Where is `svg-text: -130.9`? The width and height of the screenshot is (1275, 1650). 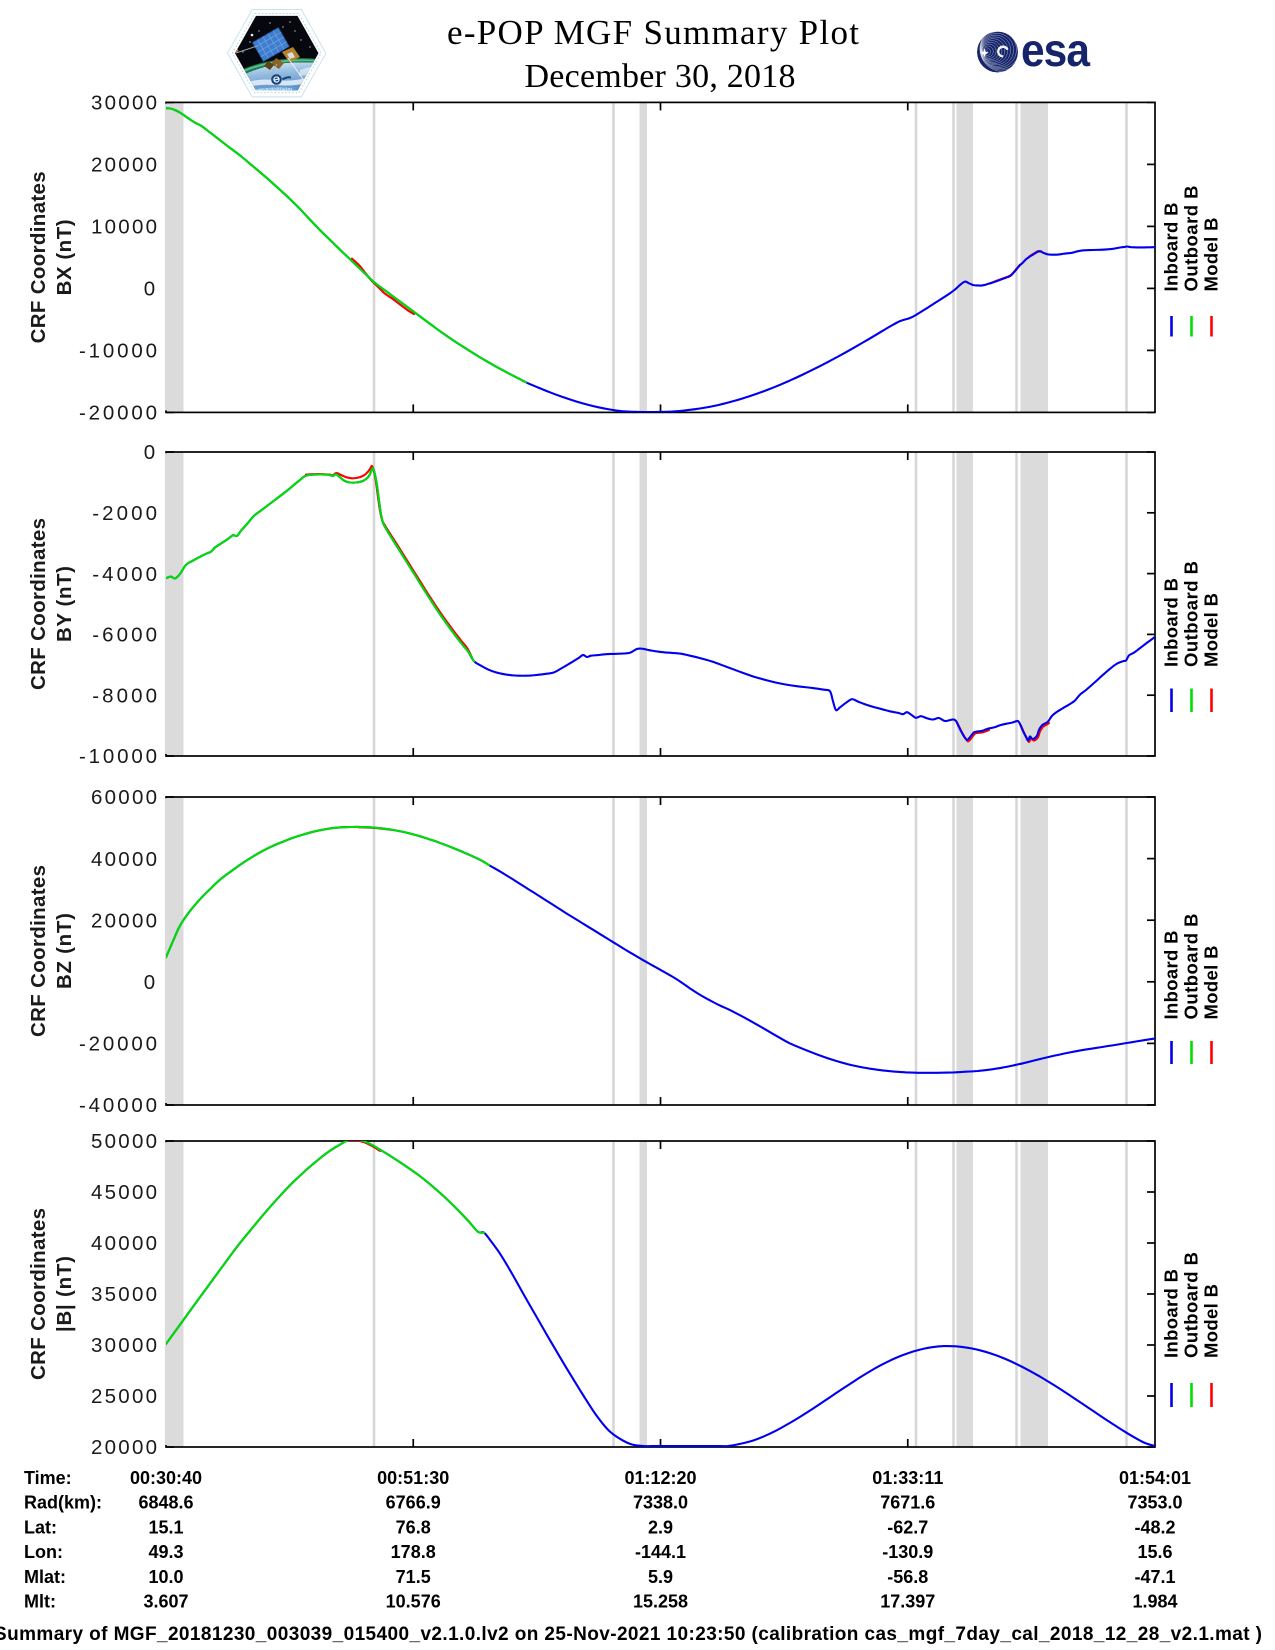 svg-text: -130.9 is located at coordinates (907, 1552).